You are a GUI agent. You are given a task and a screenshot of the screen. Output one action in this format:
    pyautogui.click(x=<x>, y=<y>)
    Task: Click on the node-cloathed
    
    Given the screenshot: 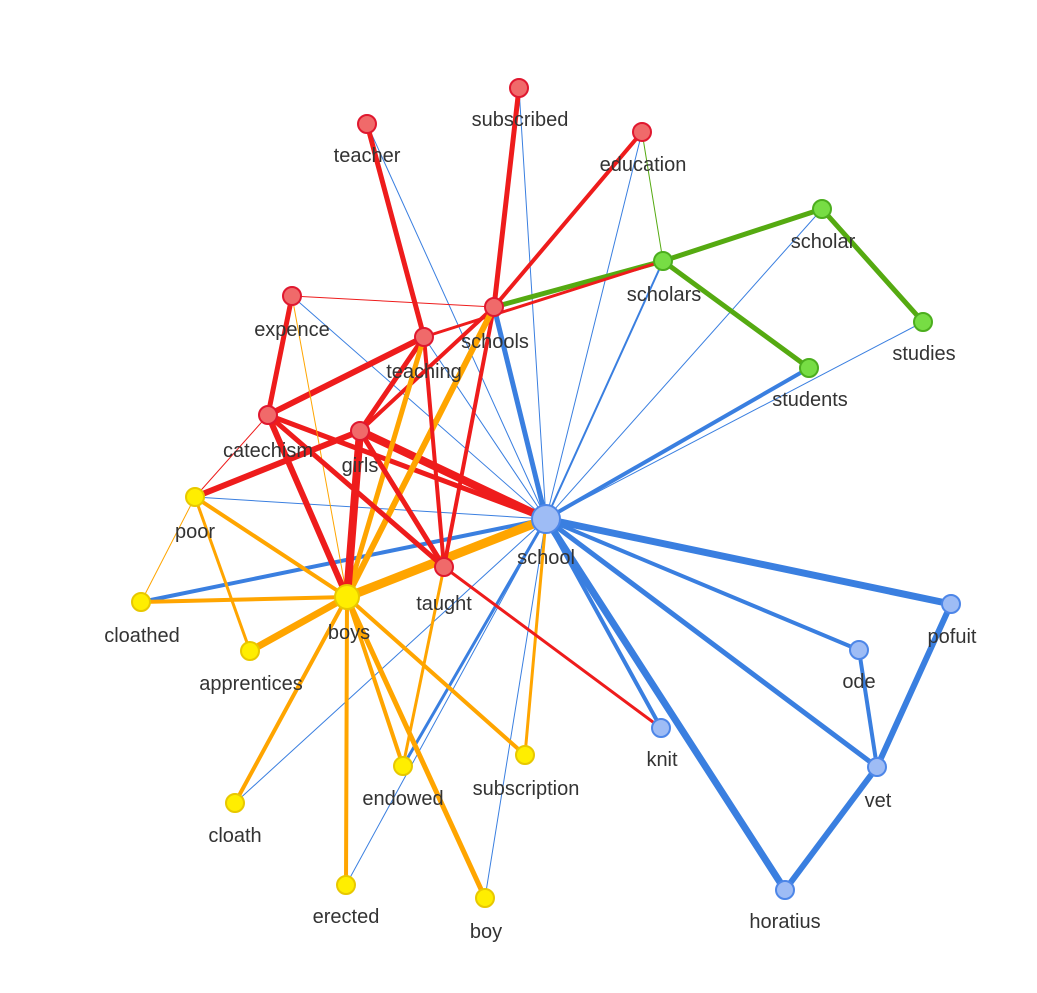 What is the action you would take?
    pyautogui.click(x=141, y=602)
    